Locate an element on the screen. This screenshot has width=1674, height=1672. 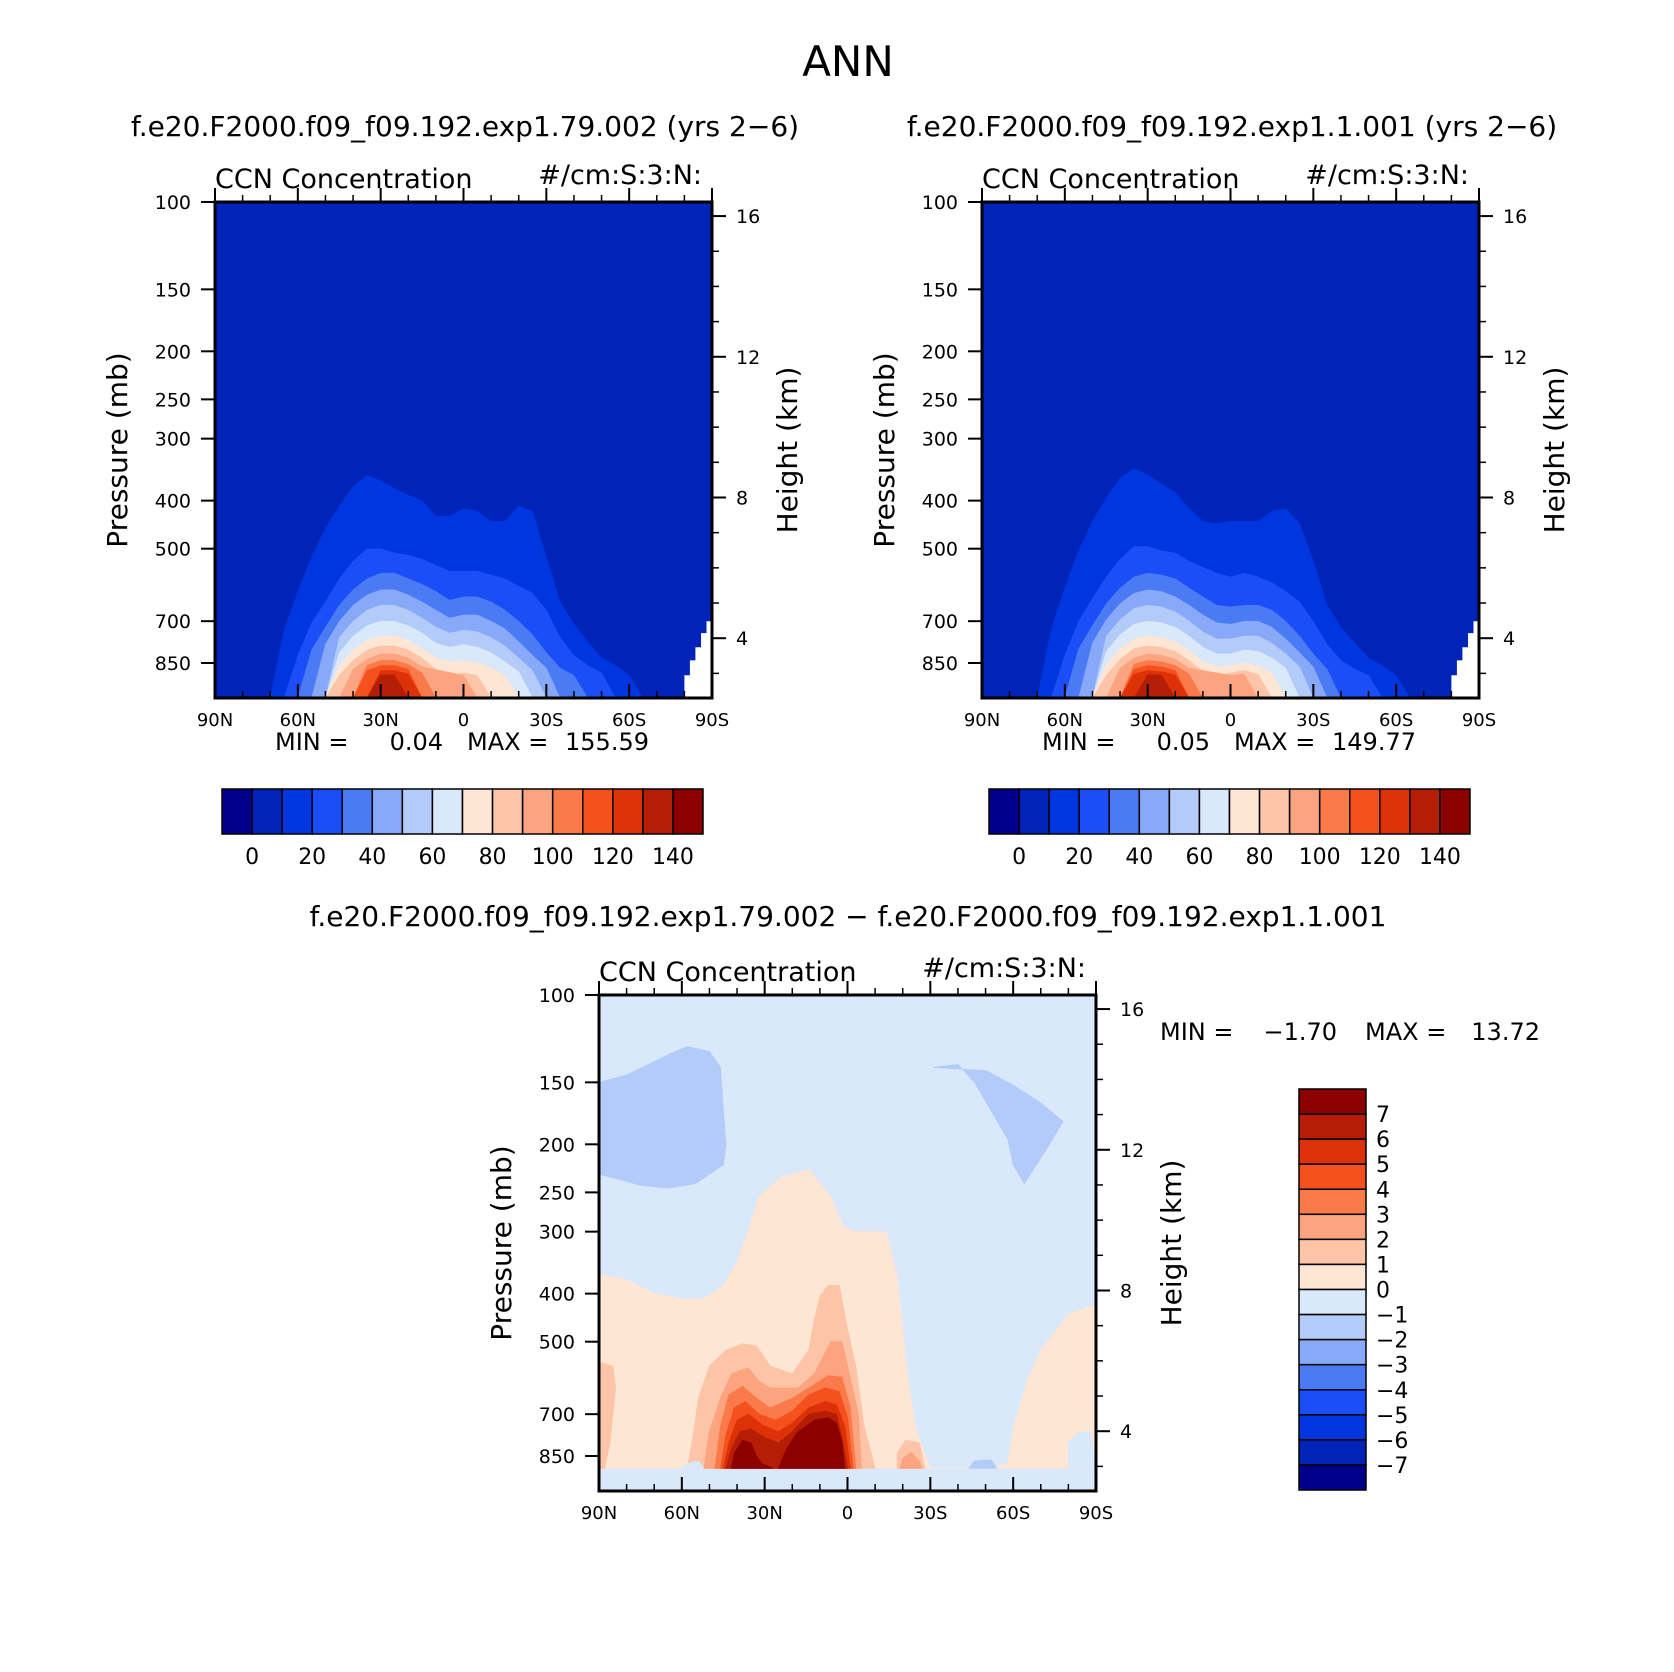
figure-title: ANN is located at coordinates (848, 61).